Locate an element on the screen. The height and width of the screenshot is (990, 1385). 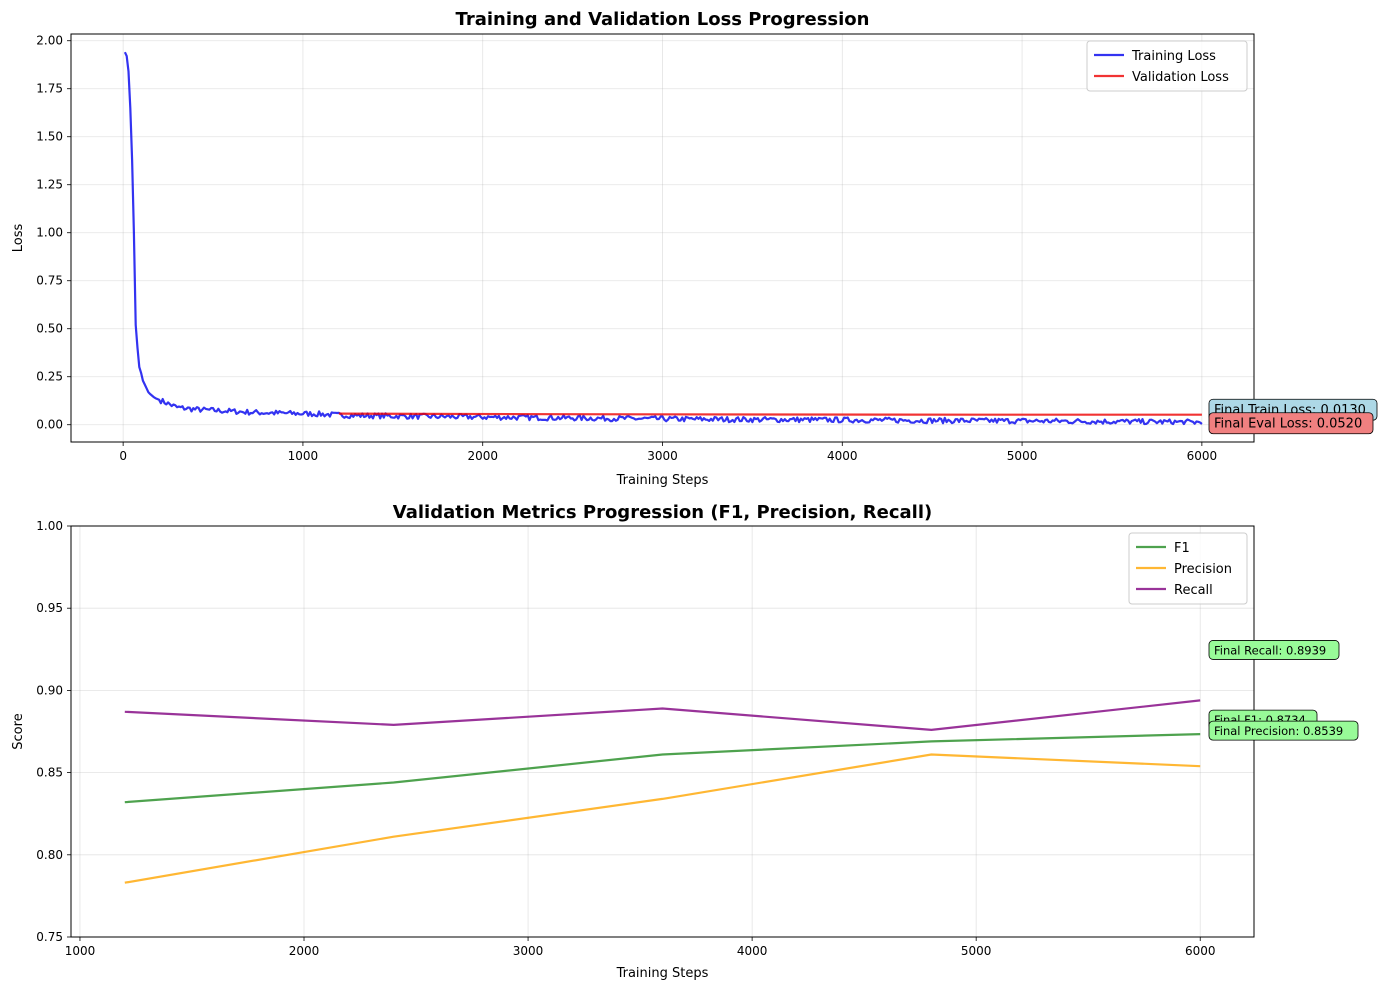
series-line-validation-loss is located at coordinates (770, 414).